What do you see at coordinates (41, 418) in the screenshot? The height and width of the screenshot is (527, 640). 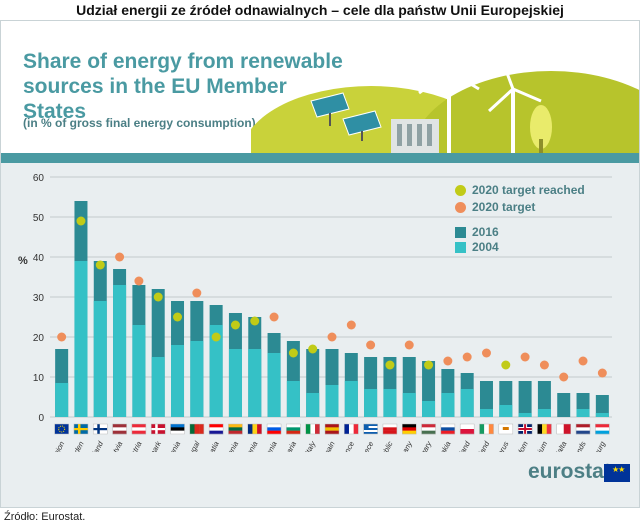 I see `y-tick-label: 0` at bounding box center [41, 418].